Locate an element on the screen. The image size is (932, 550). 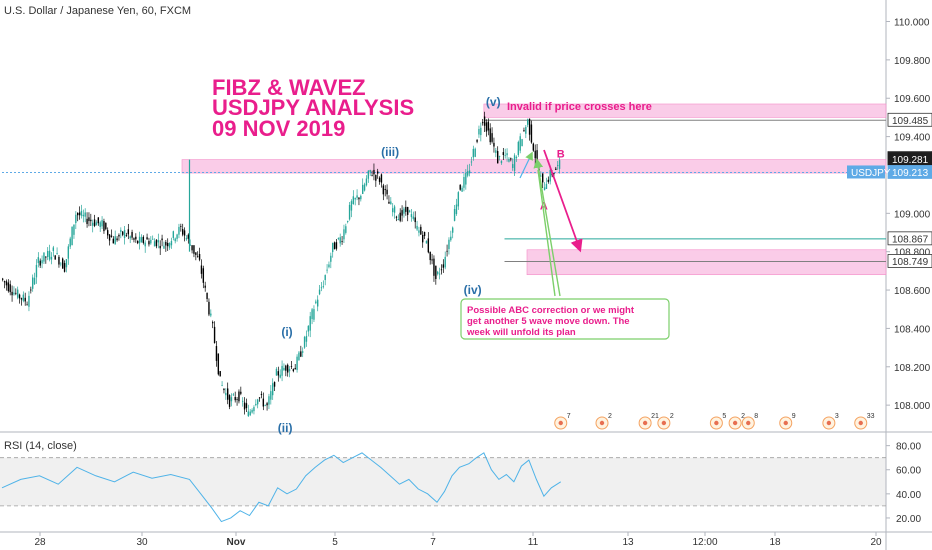
price-tick-label: 109.400 is located at coordinates (912, 138).